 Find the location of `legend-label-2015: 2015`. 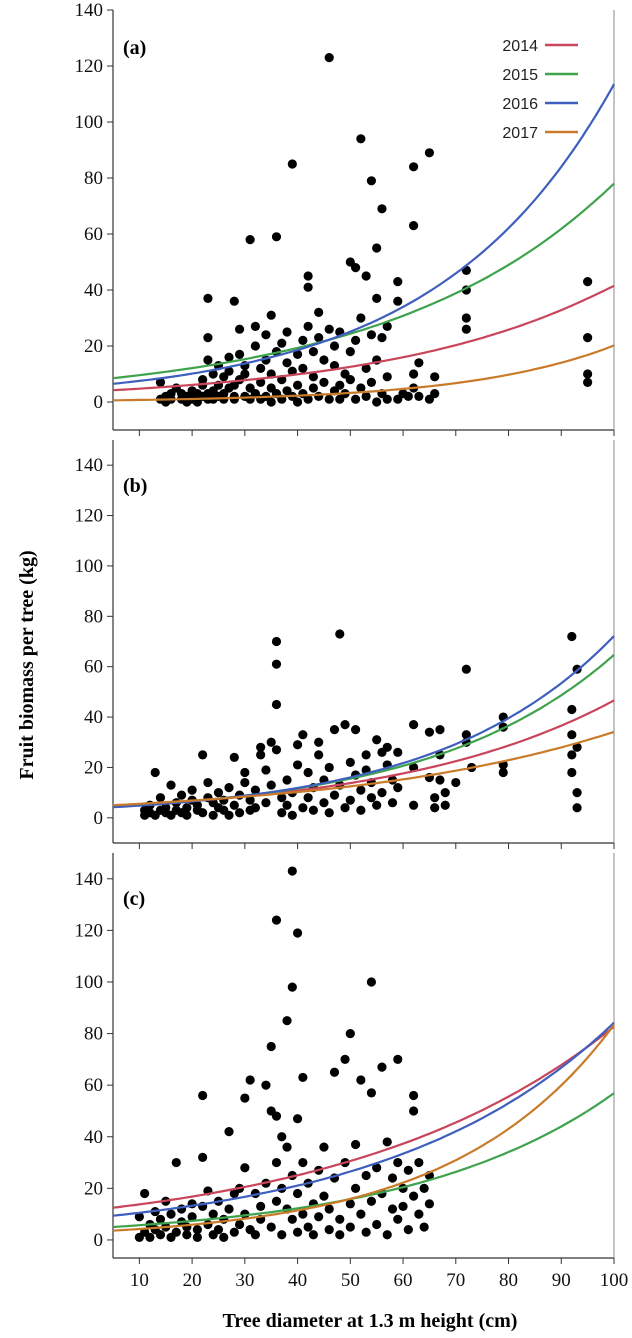

legend-label-2015: 2015 is located at coordinates (520, 75).